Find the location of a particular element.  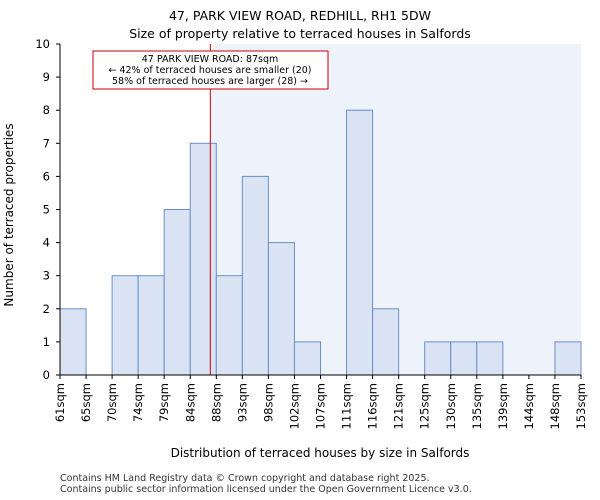

bar-116sqm is located at coordinates (386, 342).